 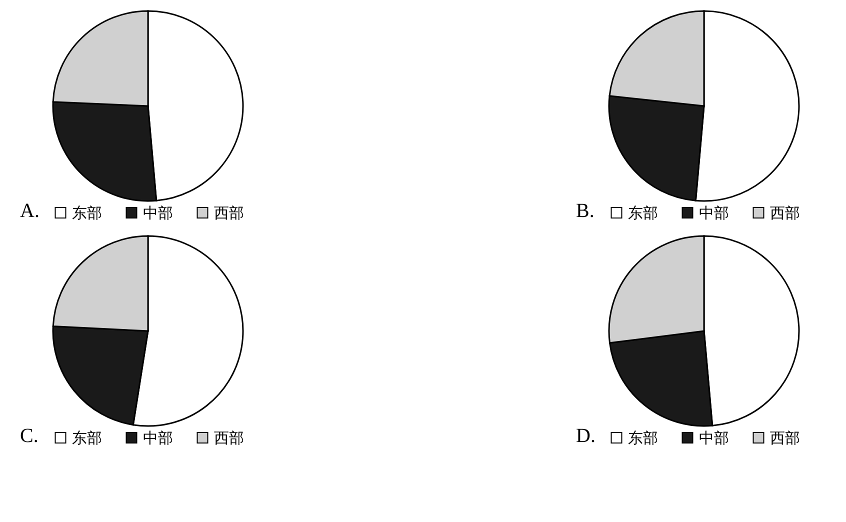 I want to click on text: C., so click(x=29, y=436).